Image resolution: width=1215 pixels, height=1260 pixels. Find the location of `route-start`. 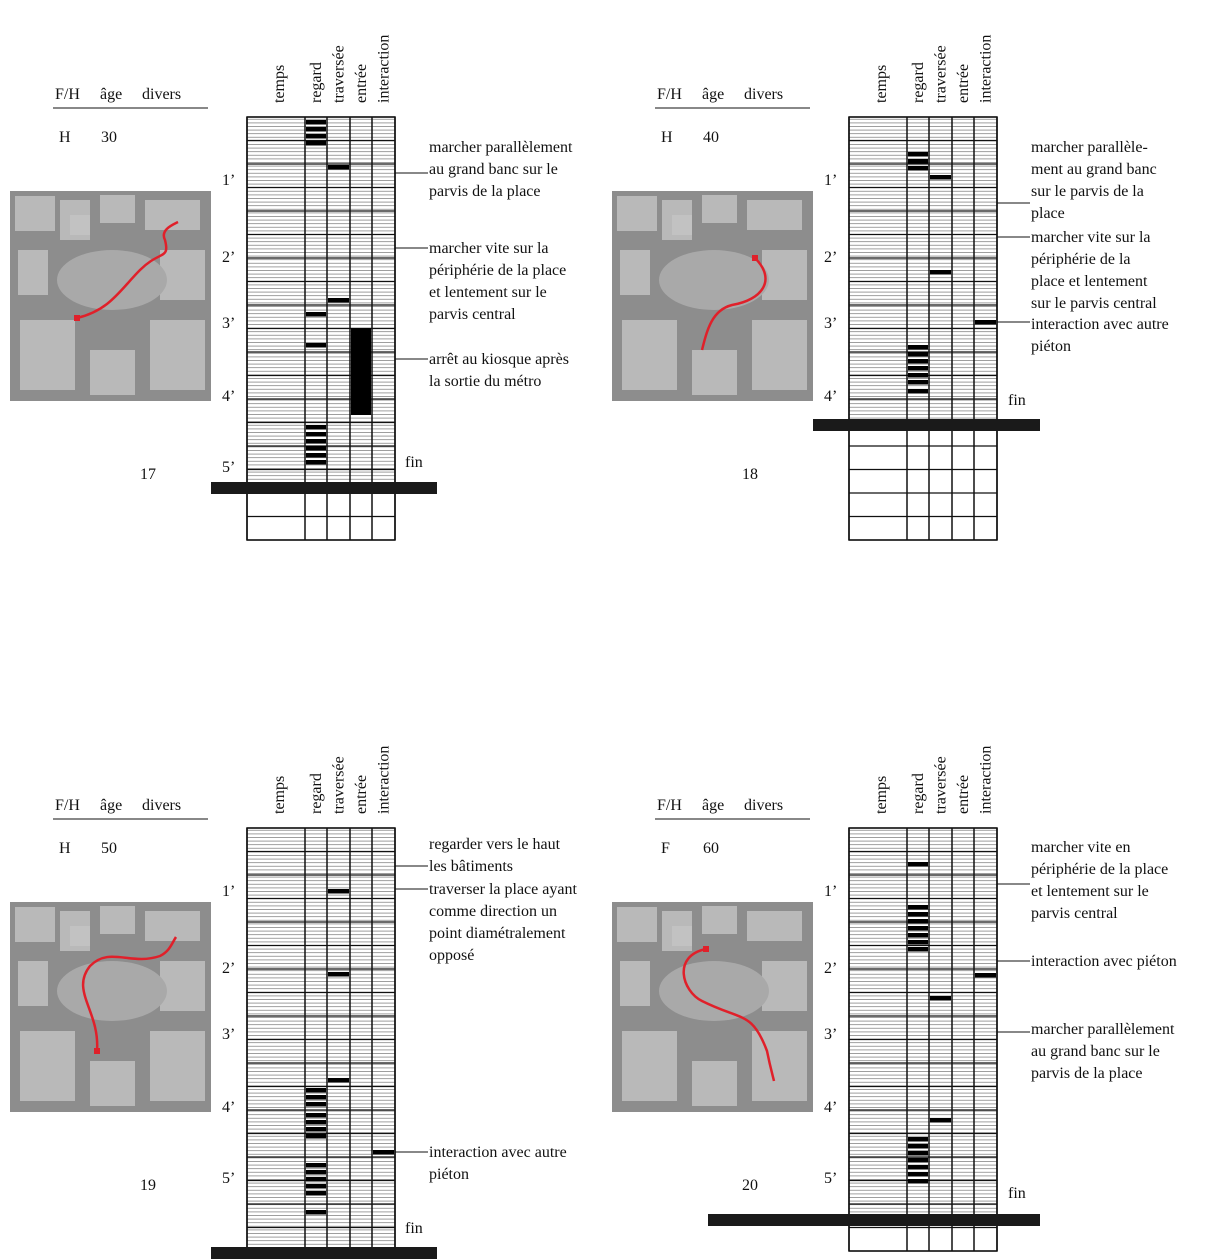

route-start is located at coordinates (706, 949).